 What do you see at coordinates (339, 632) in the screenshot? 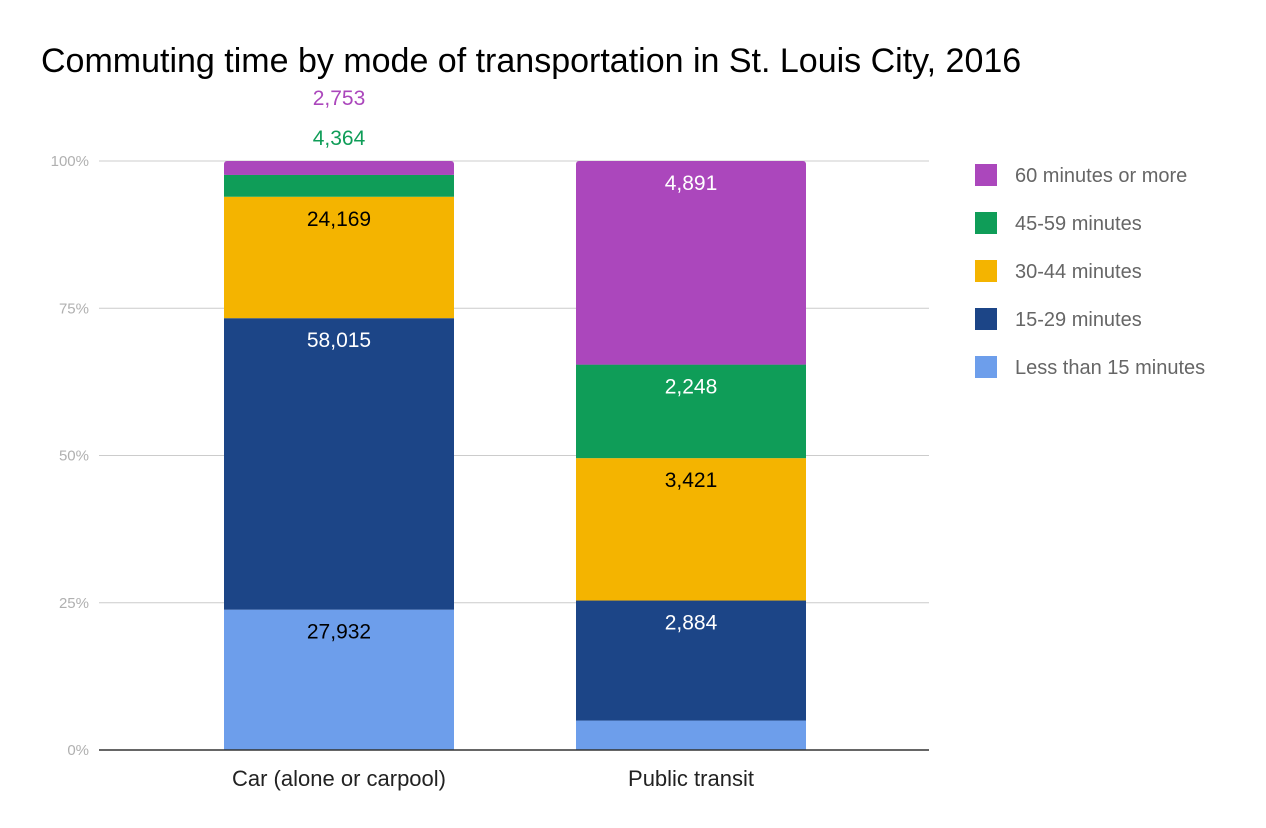
I see `data-label: 27,932` at bounding box center [339, 632].